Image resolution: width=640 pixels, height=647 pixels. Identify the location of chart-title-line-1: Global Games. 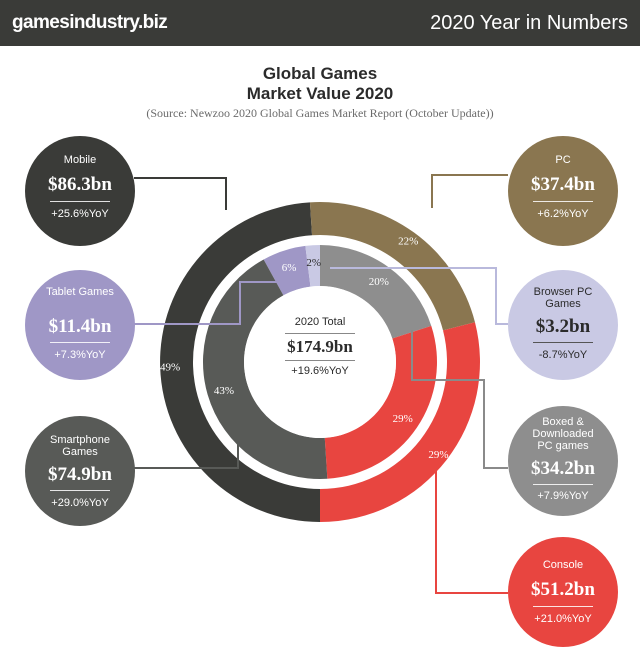
(320, 73).